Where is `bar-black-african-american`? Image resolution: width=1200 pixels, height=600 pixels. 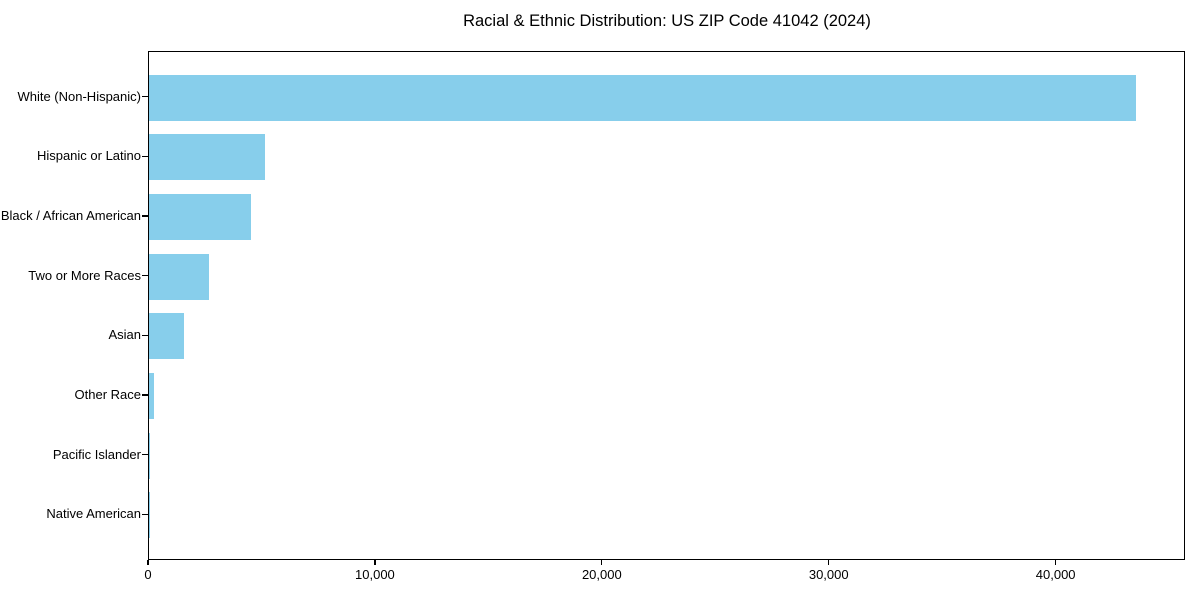 bar-black-african-american is located at coordinates (200, 216).